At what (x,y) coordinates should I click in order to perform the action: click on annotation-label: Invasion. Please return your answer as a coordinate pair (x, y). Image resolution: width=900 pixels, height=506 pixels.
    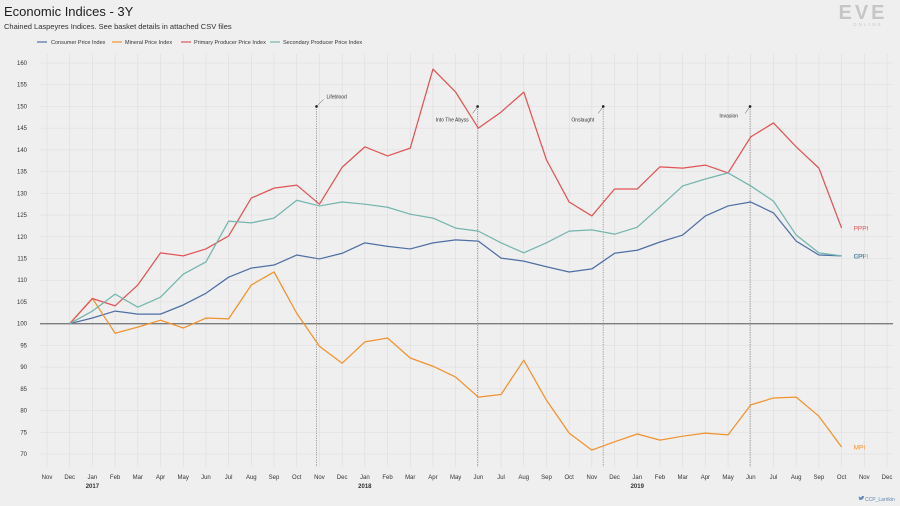
    Looking at the image, I should click on (728, 116).